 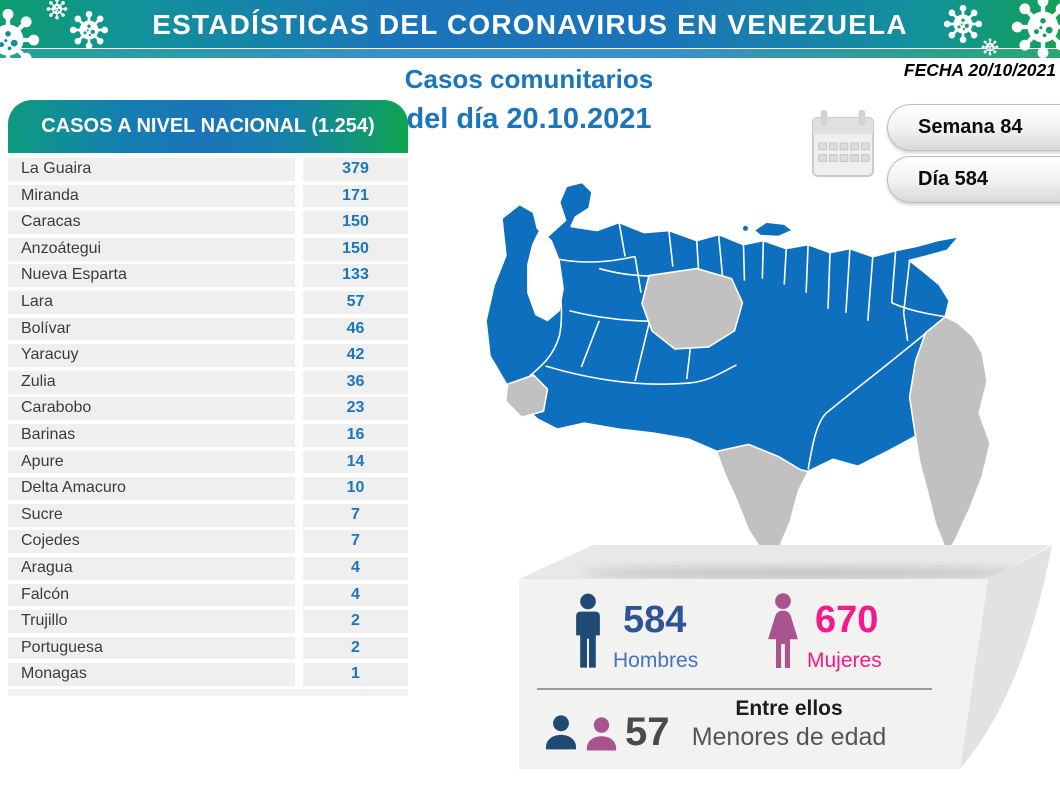 I want to click on subtitle: Casos comunitarios del día 20.10.2021, so click(x=529, y=100).